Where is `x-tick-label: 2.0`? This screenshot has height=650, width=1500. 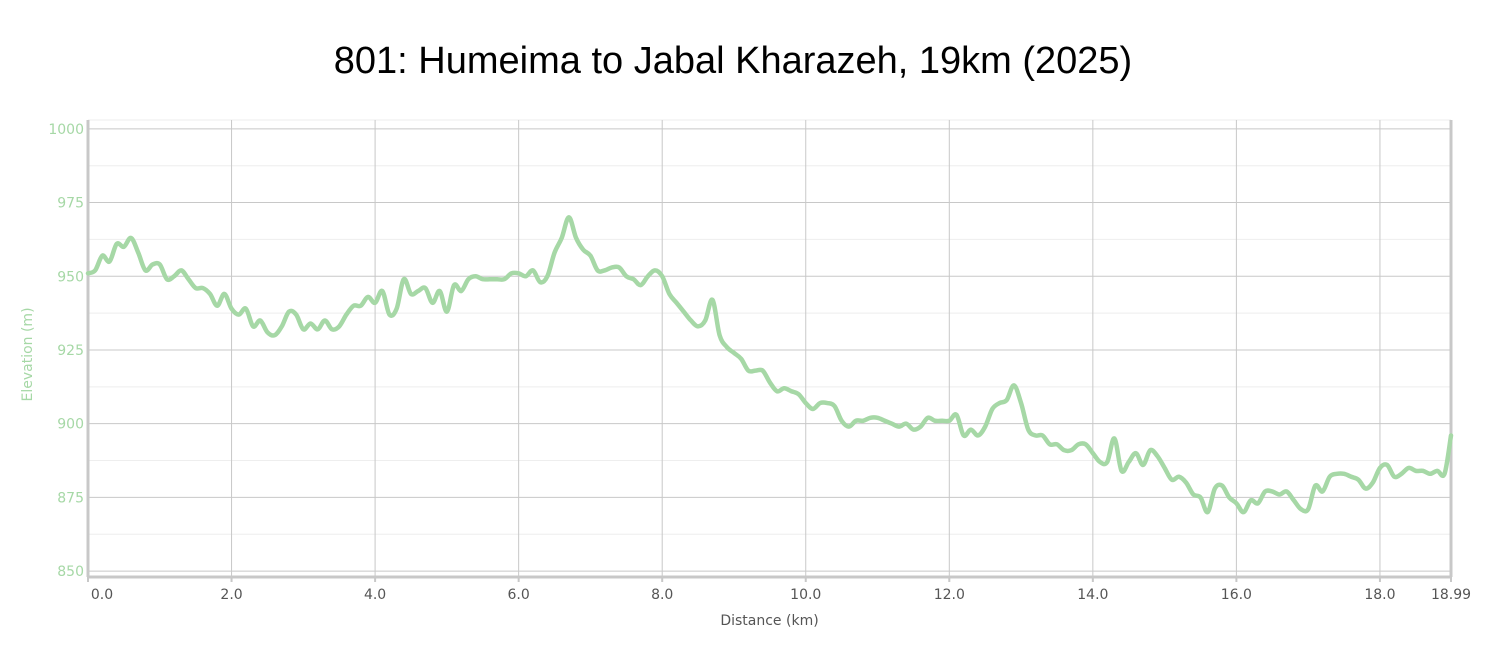 x-tick-label: 2.0 is located at coordinates (231, 595).